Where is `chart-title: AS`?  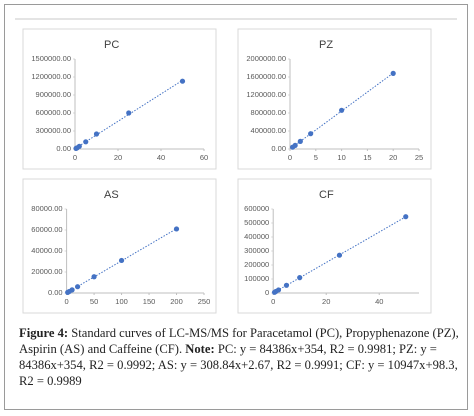 chart-title: AS is located at coordinates (111, 195).